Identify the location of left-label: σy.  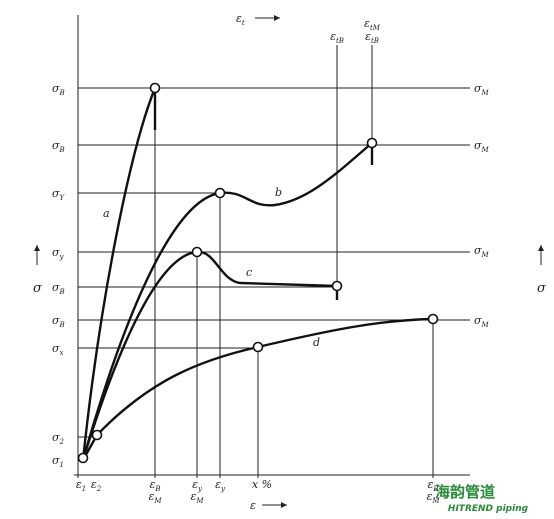
(58, 253).